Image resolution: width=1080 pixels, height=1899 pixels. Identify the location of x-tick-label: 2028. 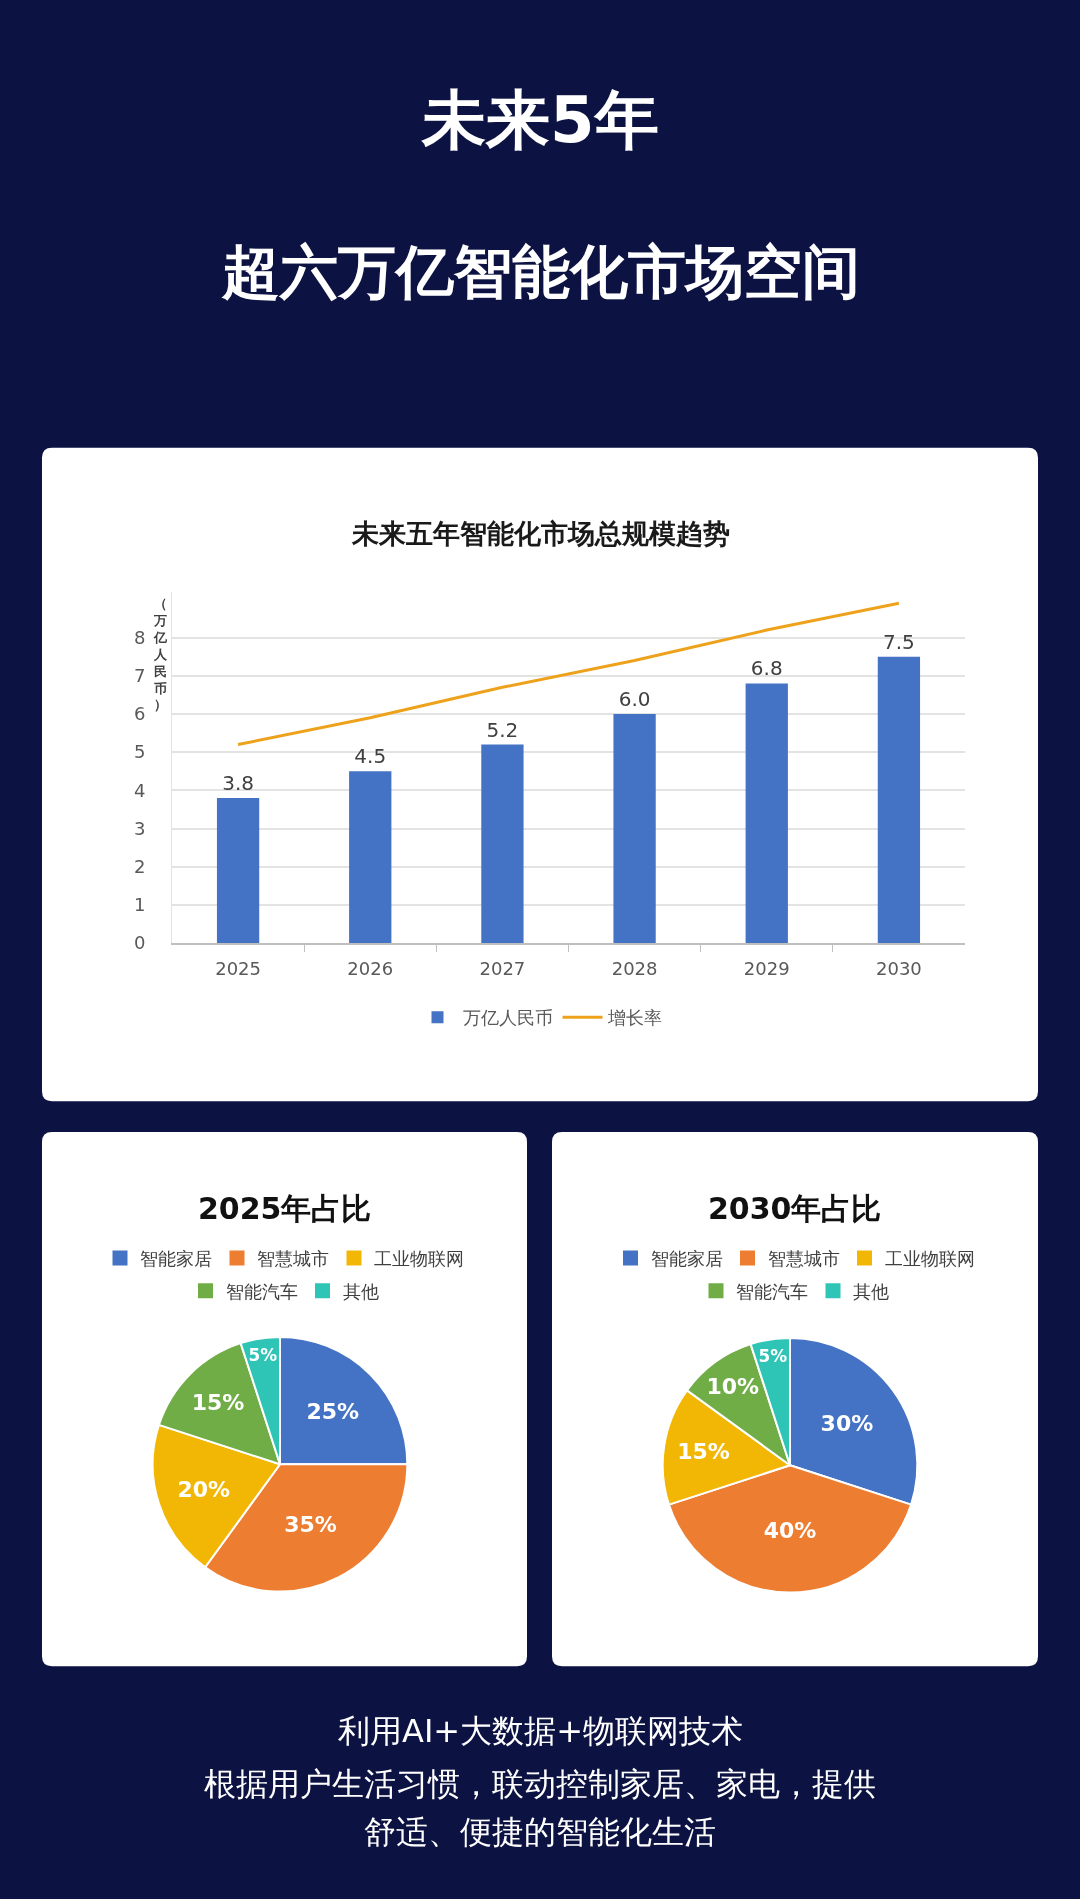
(634, 968).